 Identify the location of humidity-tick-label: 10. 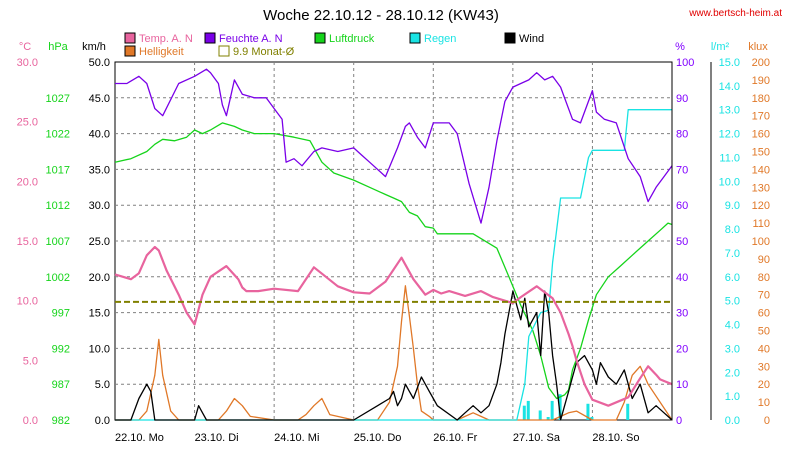
(682, 385).